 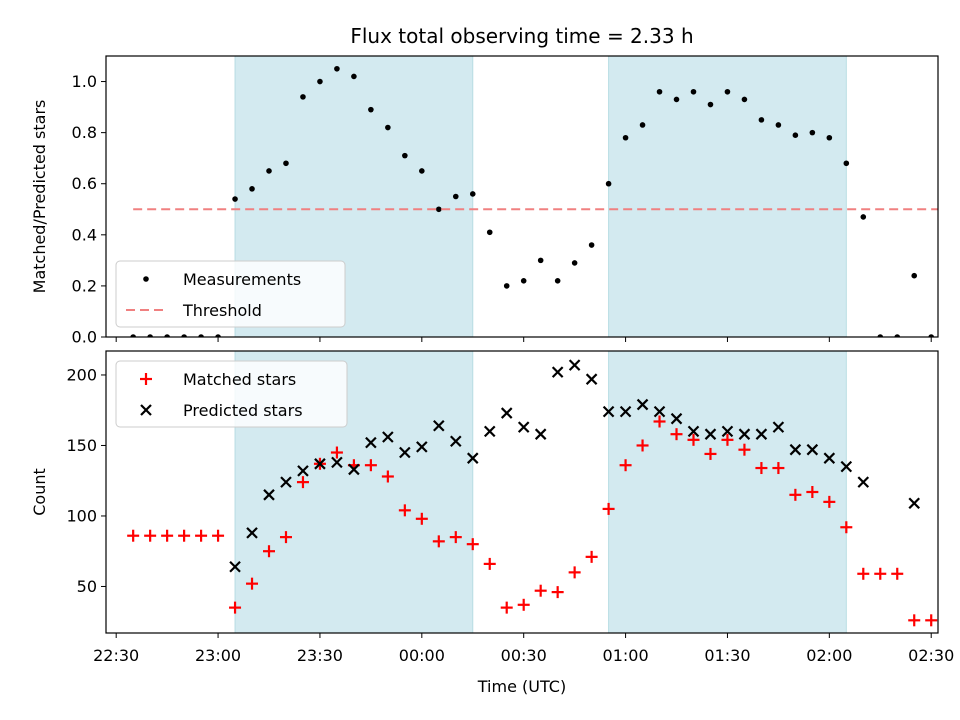 I want to click on x-tick-label: 22:30, so click(x=116, y=655).